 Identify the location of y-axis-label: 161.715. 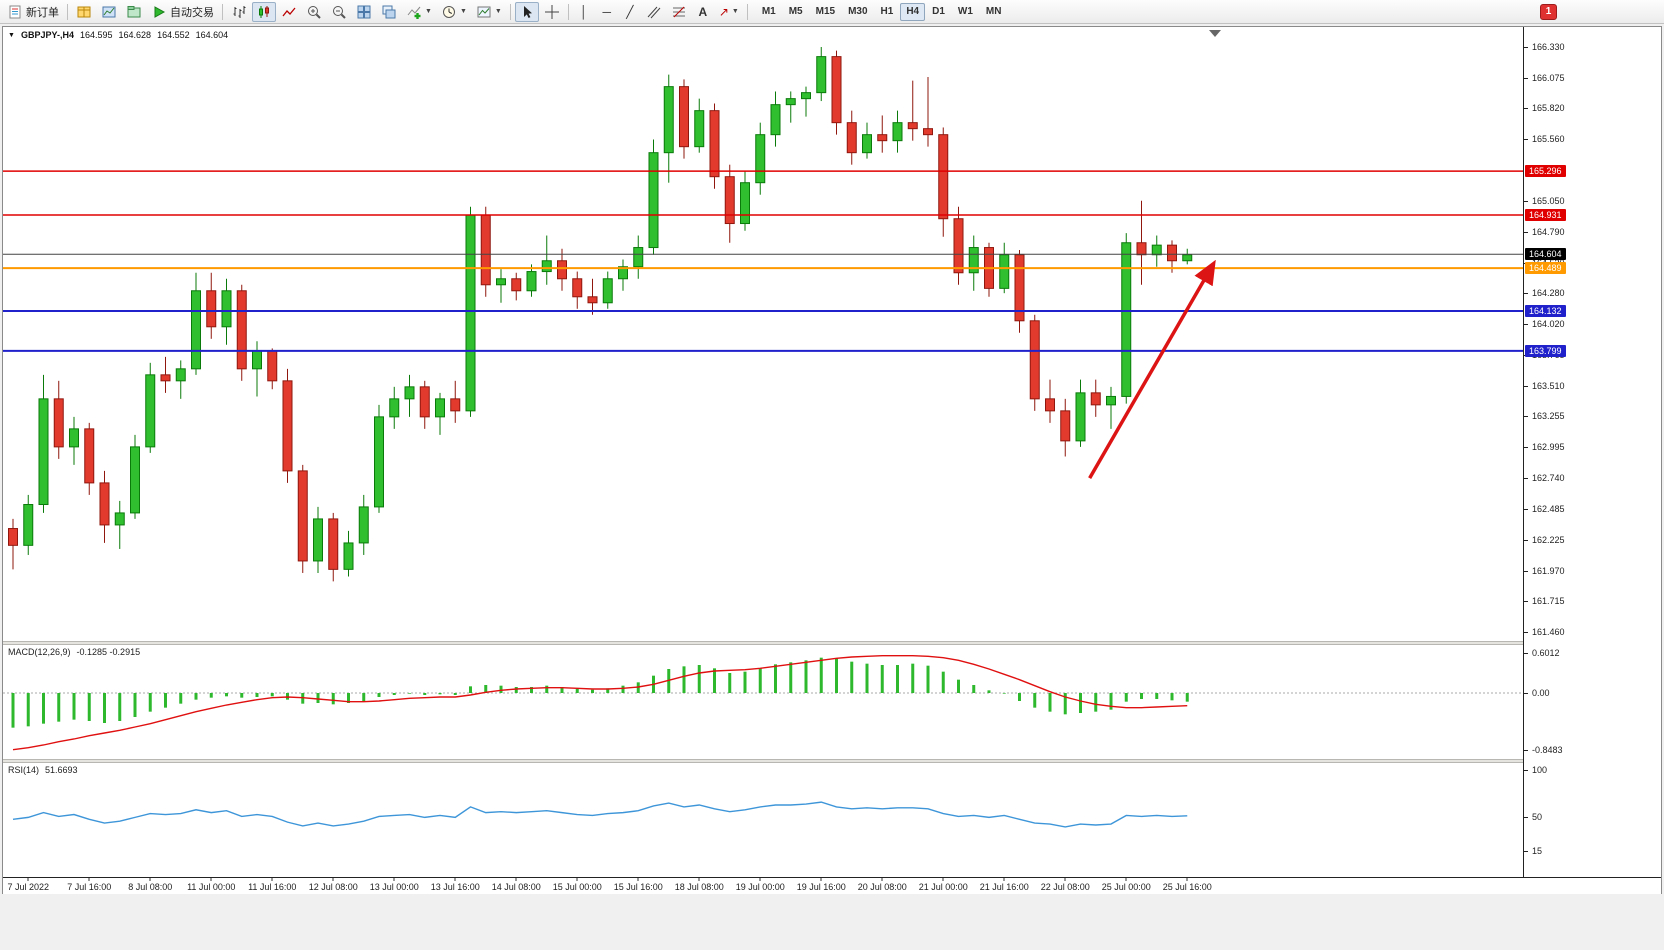
(1548, 601).